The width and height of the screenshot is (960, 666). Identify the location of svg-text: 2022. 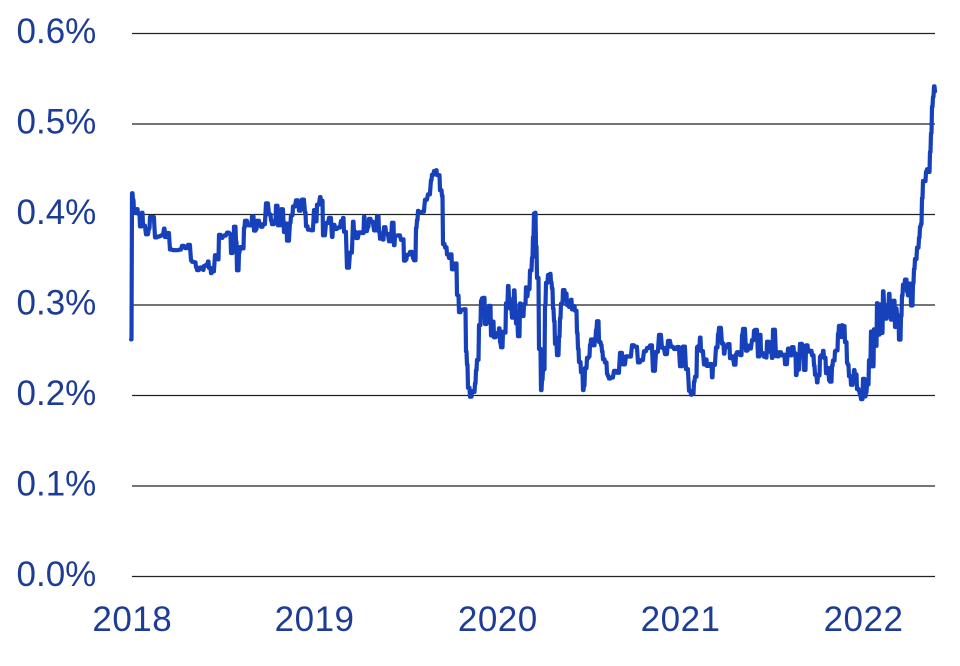
(864, 619).